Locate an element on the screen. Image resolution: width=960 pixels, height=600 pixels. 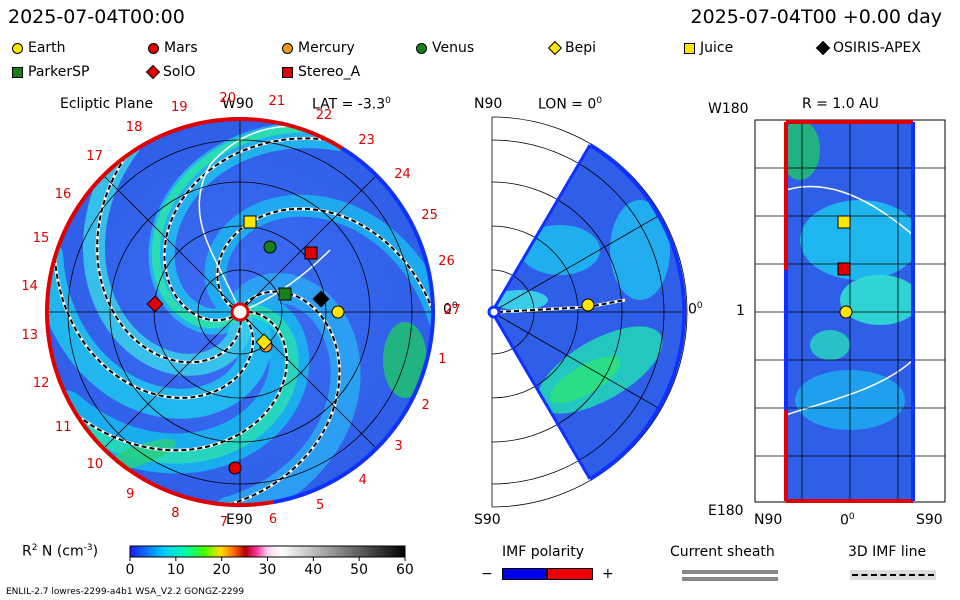
legend-bepi: Bepi is located at coordinates (571, 48).